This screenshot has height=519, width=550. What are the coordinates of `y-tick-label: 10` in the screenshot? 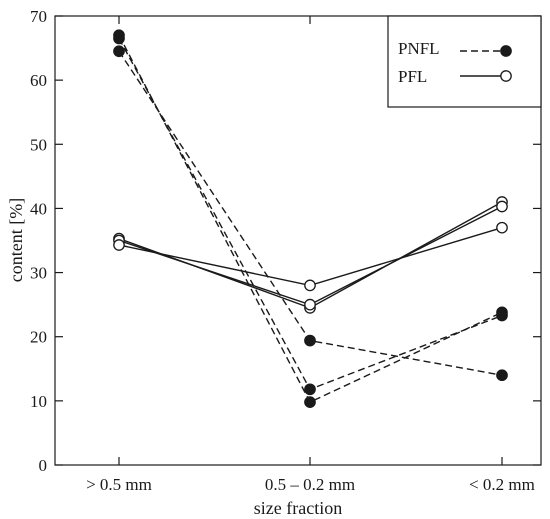 It's located at (38, 401).